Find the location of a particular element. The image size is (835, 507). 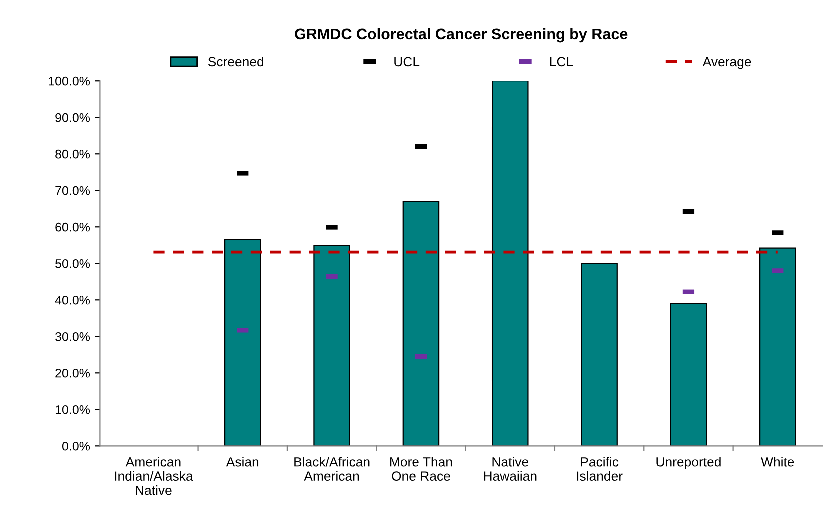

x-tick-label: American Indian/Alaska Native is located at coordinates (154, 476).